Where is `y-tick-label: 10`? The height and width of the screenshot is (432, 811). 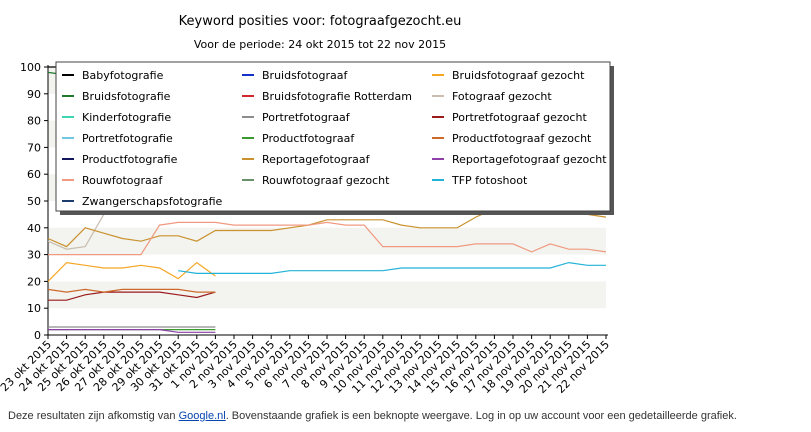 y-tick-label: 10 is located at coordinates (34, 308).